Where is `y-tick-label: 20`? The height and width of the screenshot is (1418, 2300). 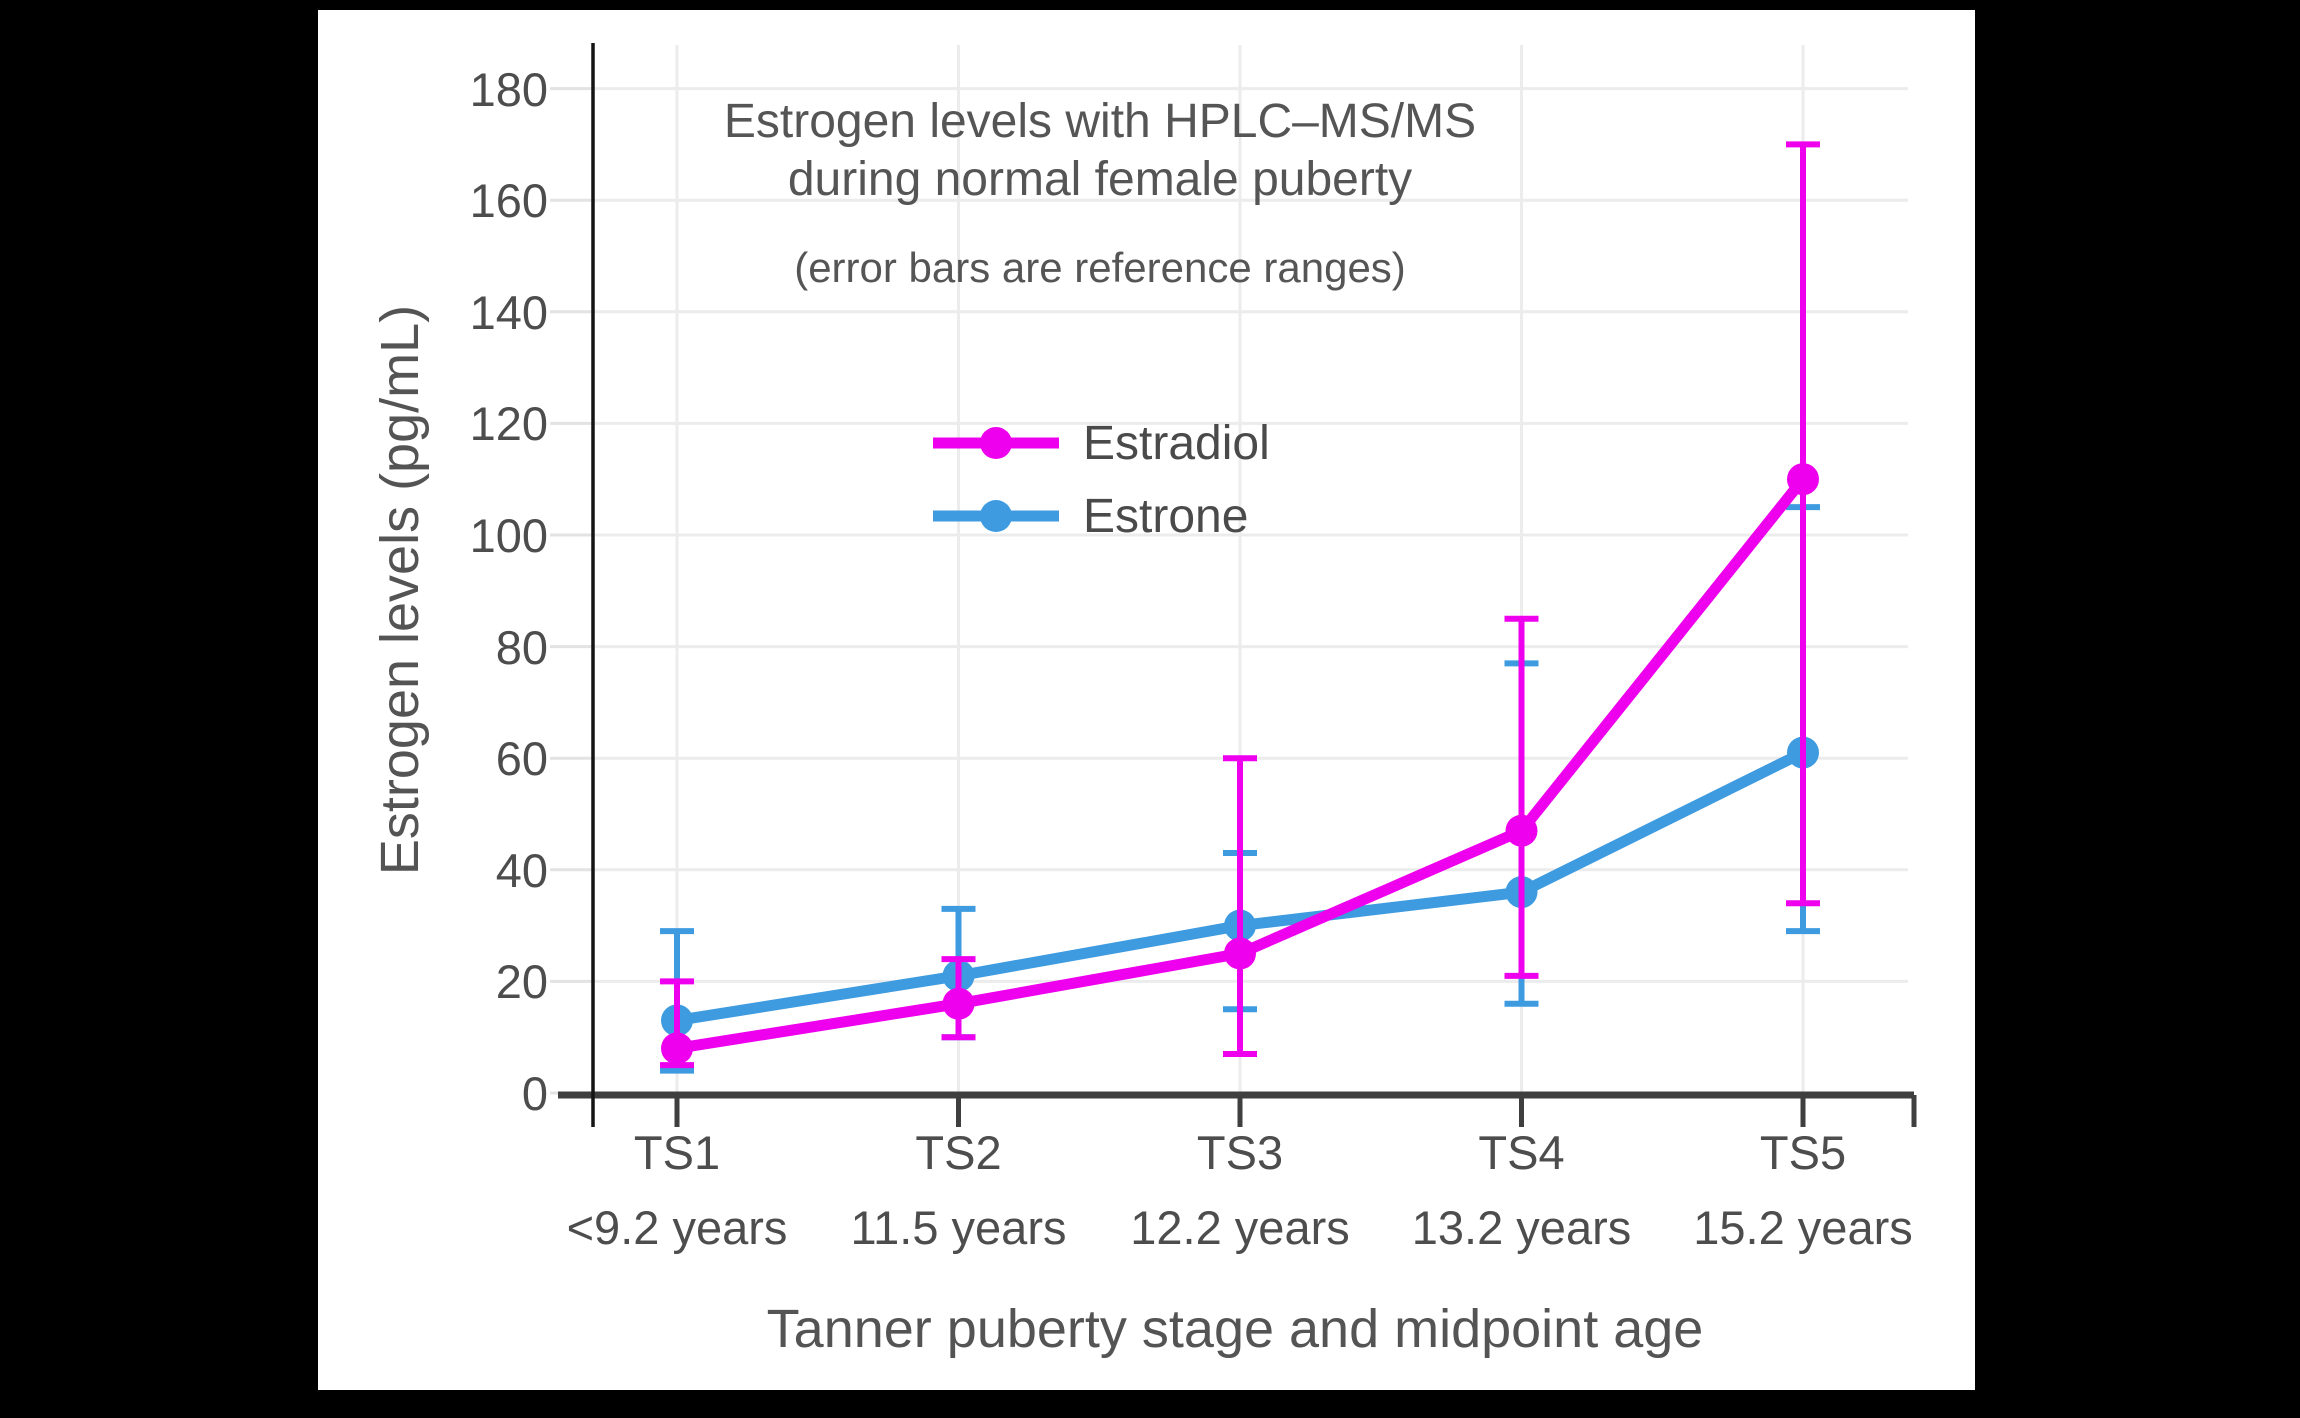 y-tick-label: 20 is located at coordinates (521, 982).